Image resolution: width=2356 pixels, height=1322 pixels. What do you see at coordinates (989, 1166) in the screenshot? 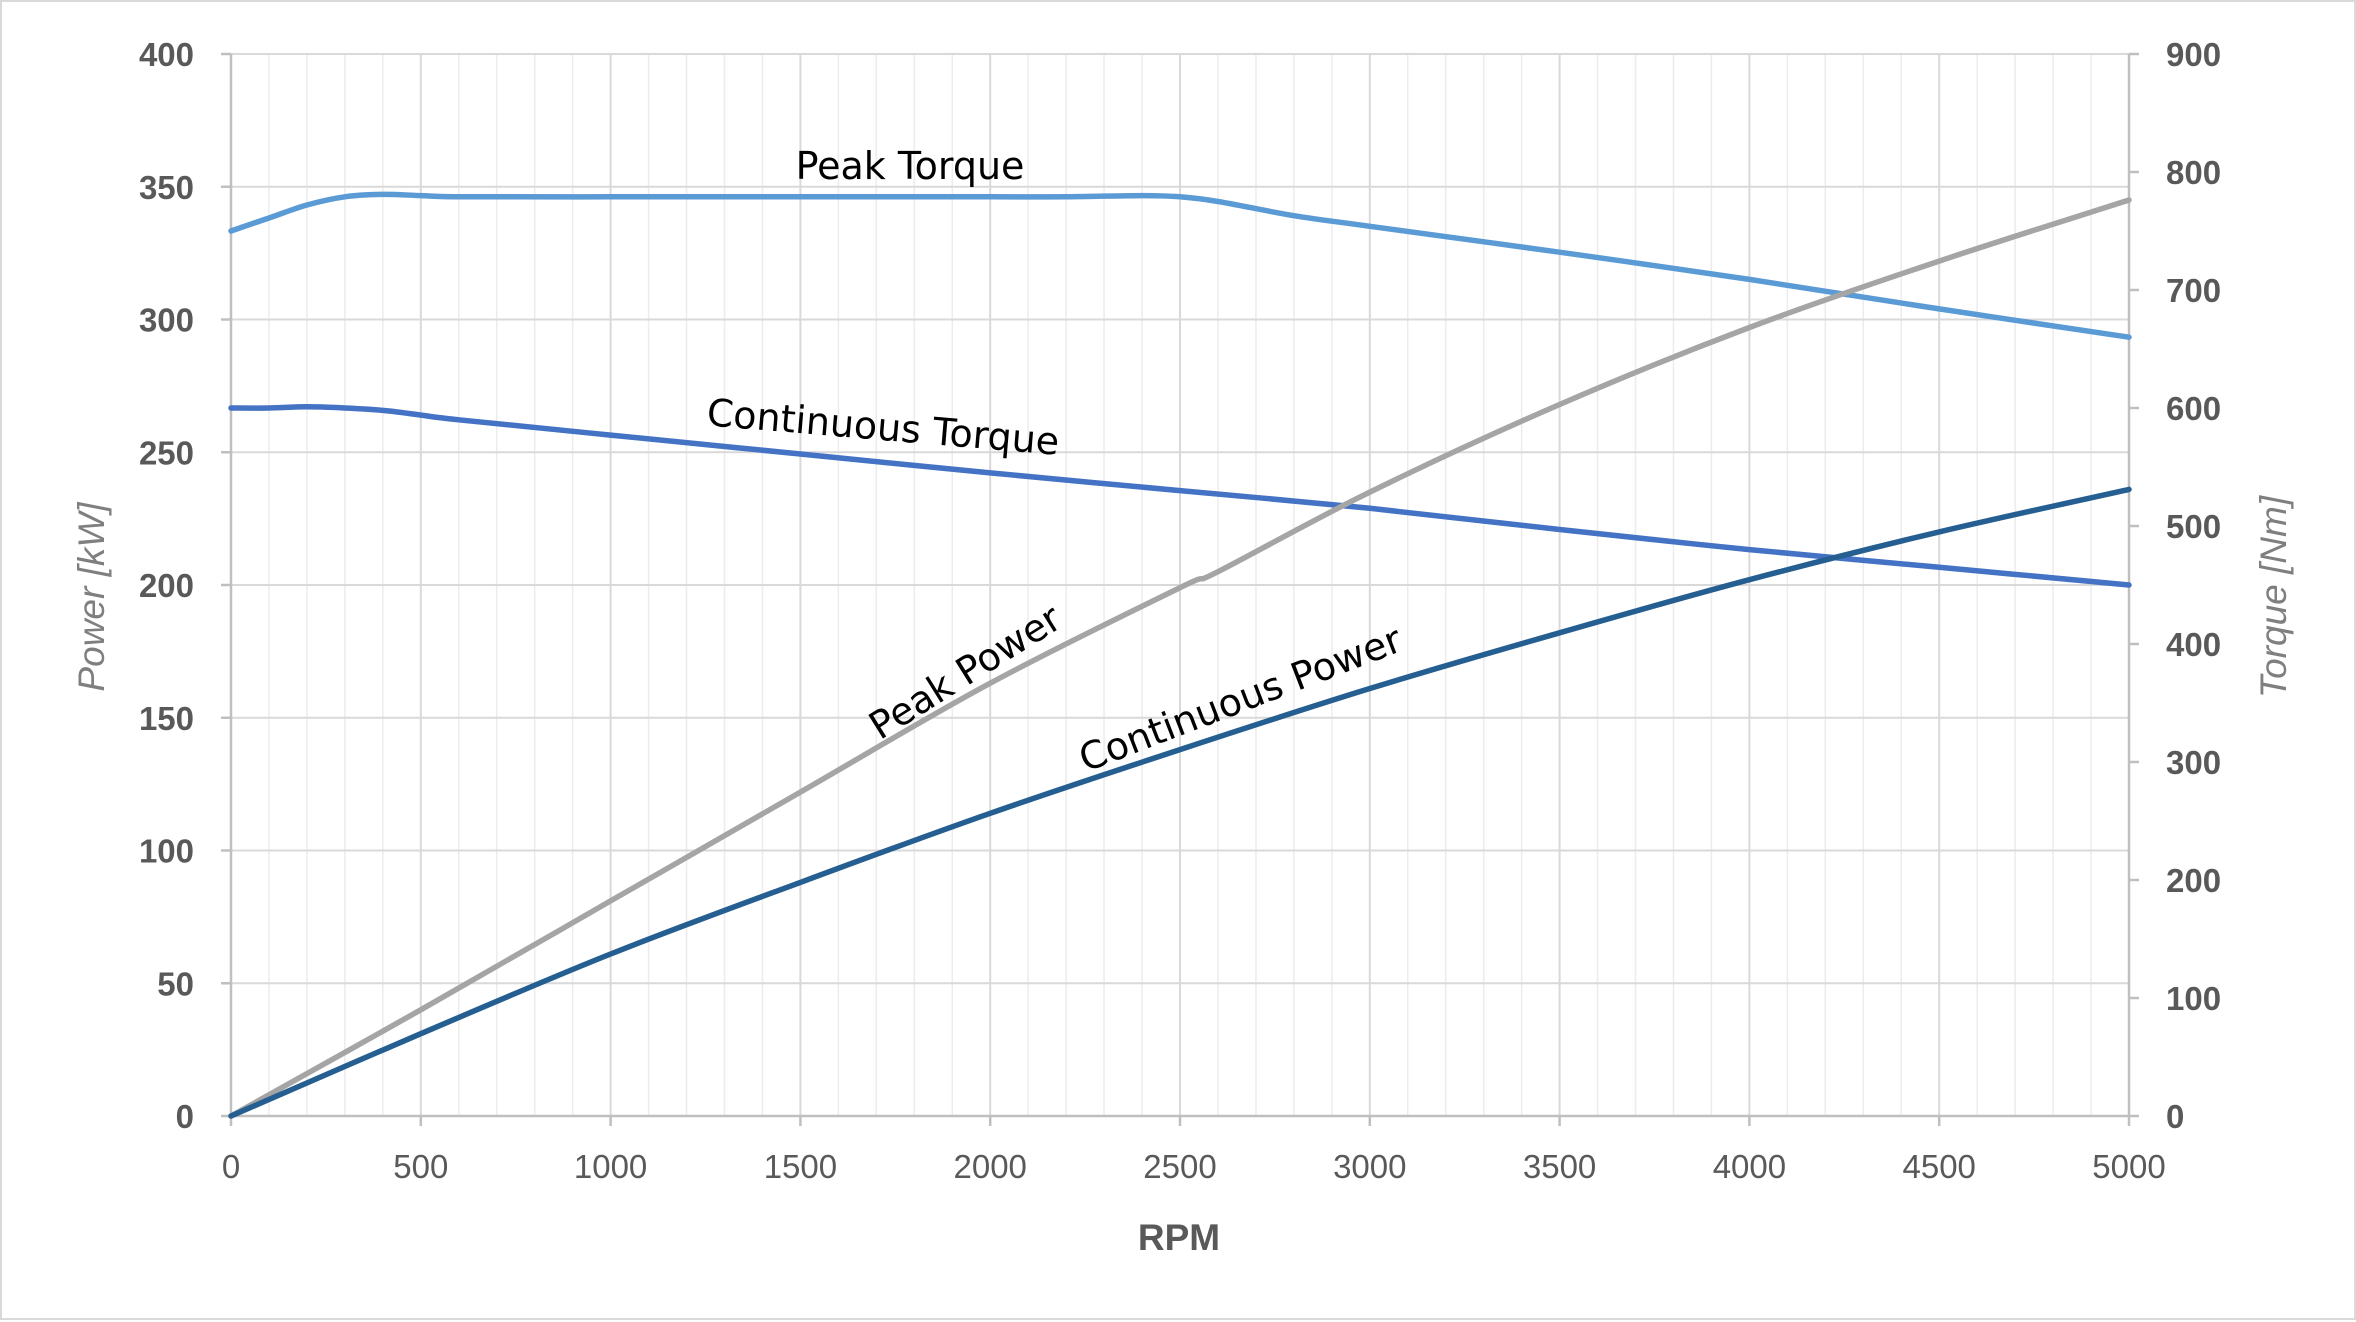
I see `x-tick-label: 2000` at bounding box center [989, 1166].